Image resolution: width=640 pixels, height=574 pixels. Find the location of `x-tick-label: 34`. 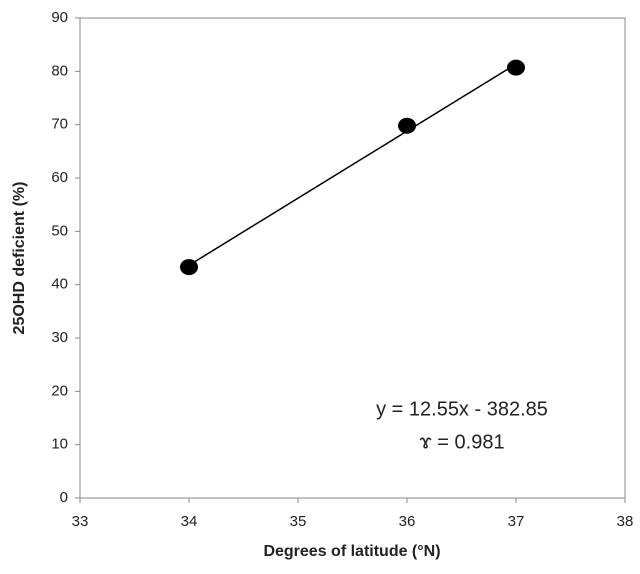

x-tick-label: 34 is located at coordinates (189, 521).